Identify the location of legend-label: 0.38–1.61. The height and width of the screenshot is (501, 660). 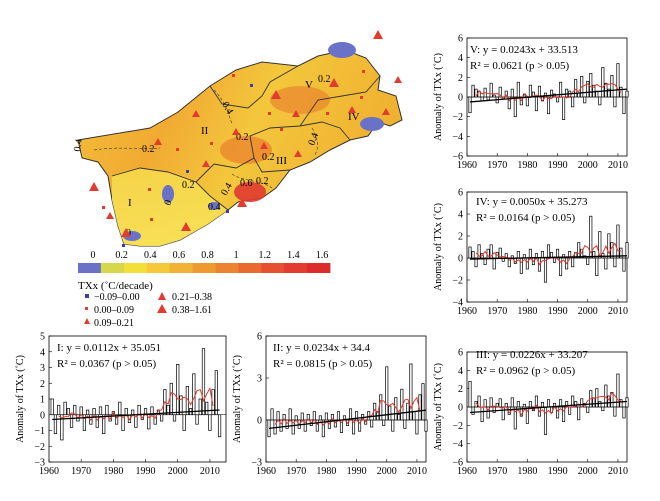
(192, 310).